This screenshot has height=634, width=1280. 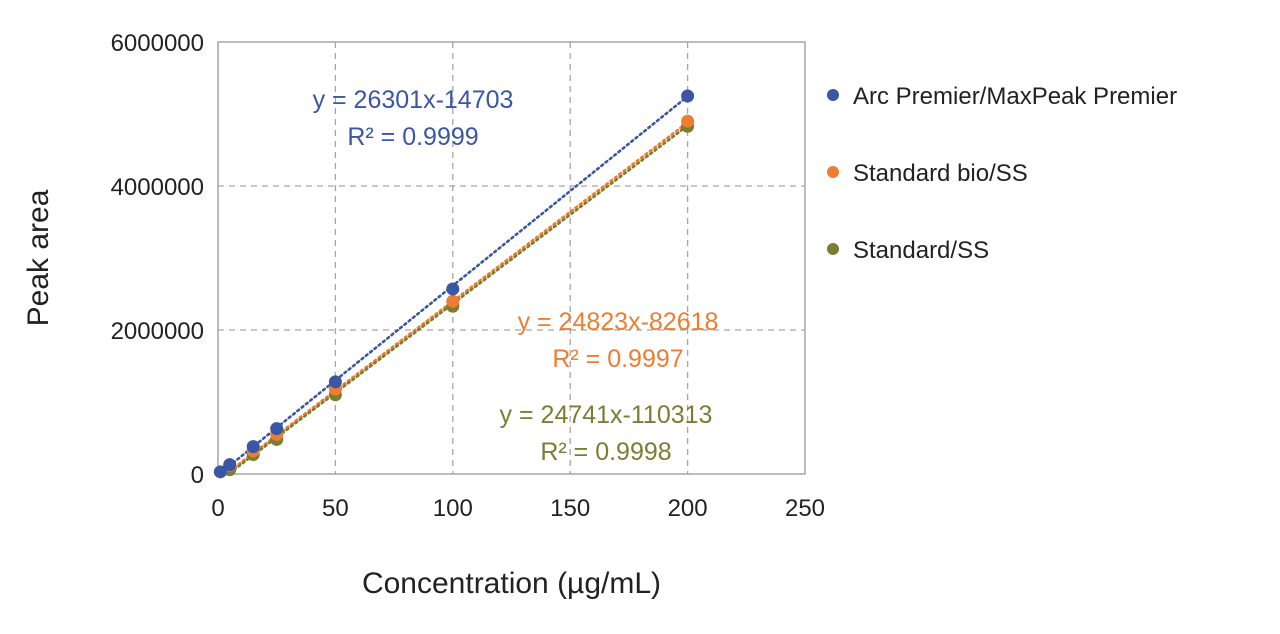 What do you see at coordinates (921, 250) in the screenshot?
I see `legend-label: Standard/SS` at bounding box center [921, 250].